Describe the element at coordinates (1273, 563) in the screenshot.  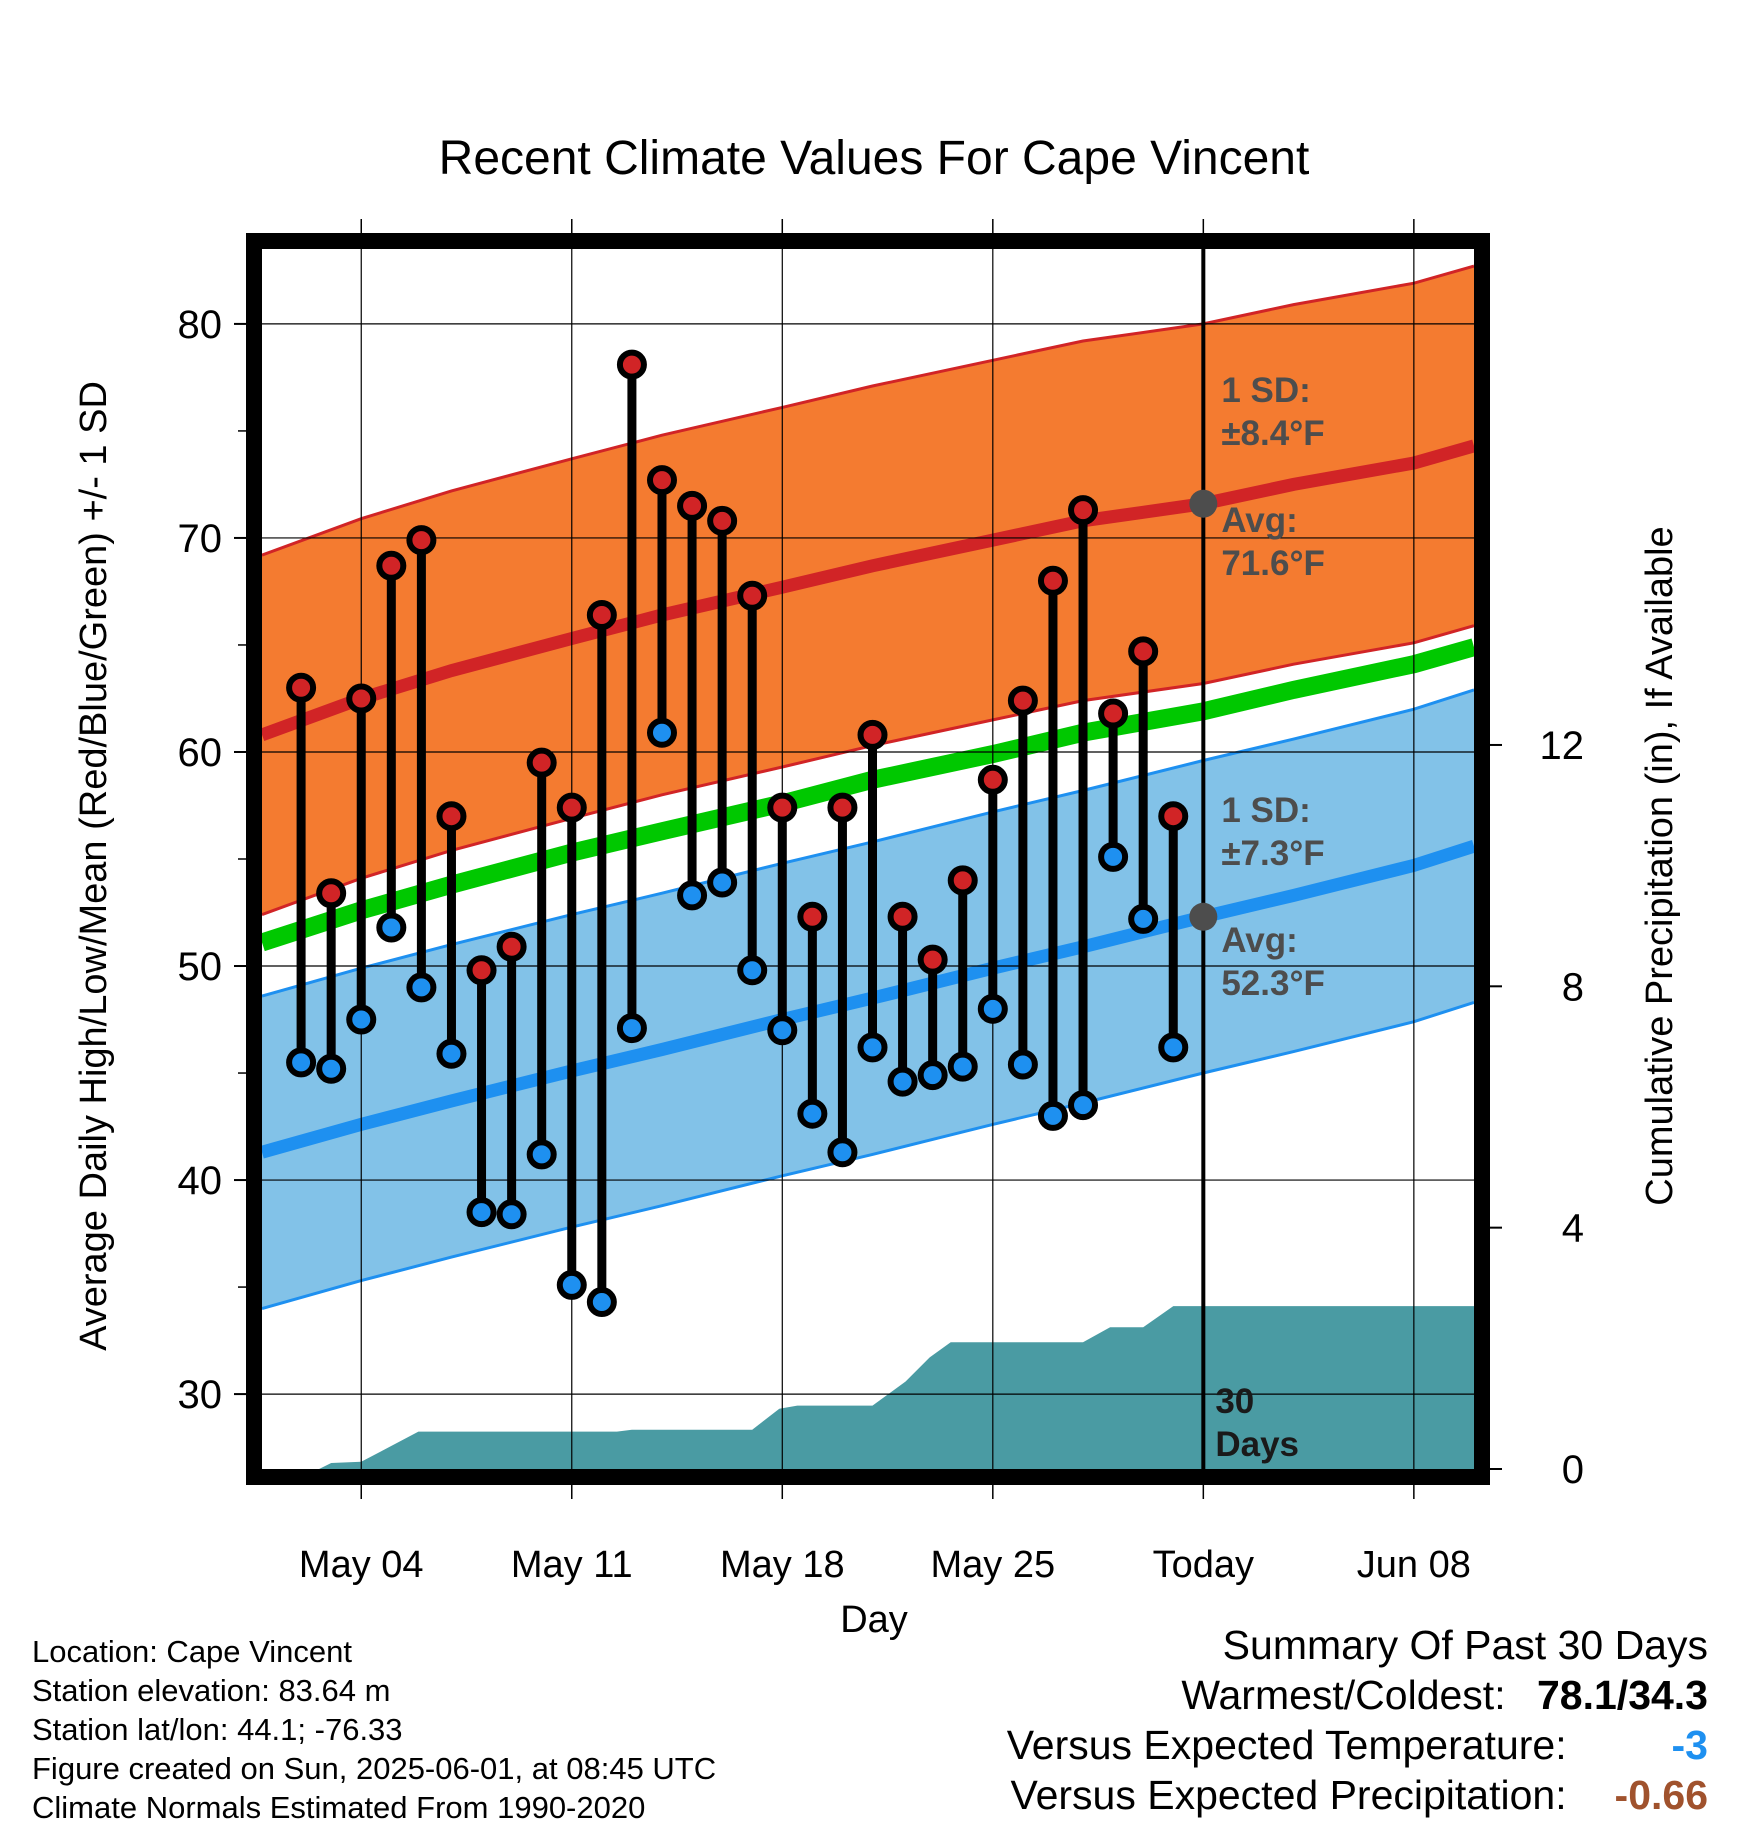
I see `high-avg-value: 71.6°F` at that location.